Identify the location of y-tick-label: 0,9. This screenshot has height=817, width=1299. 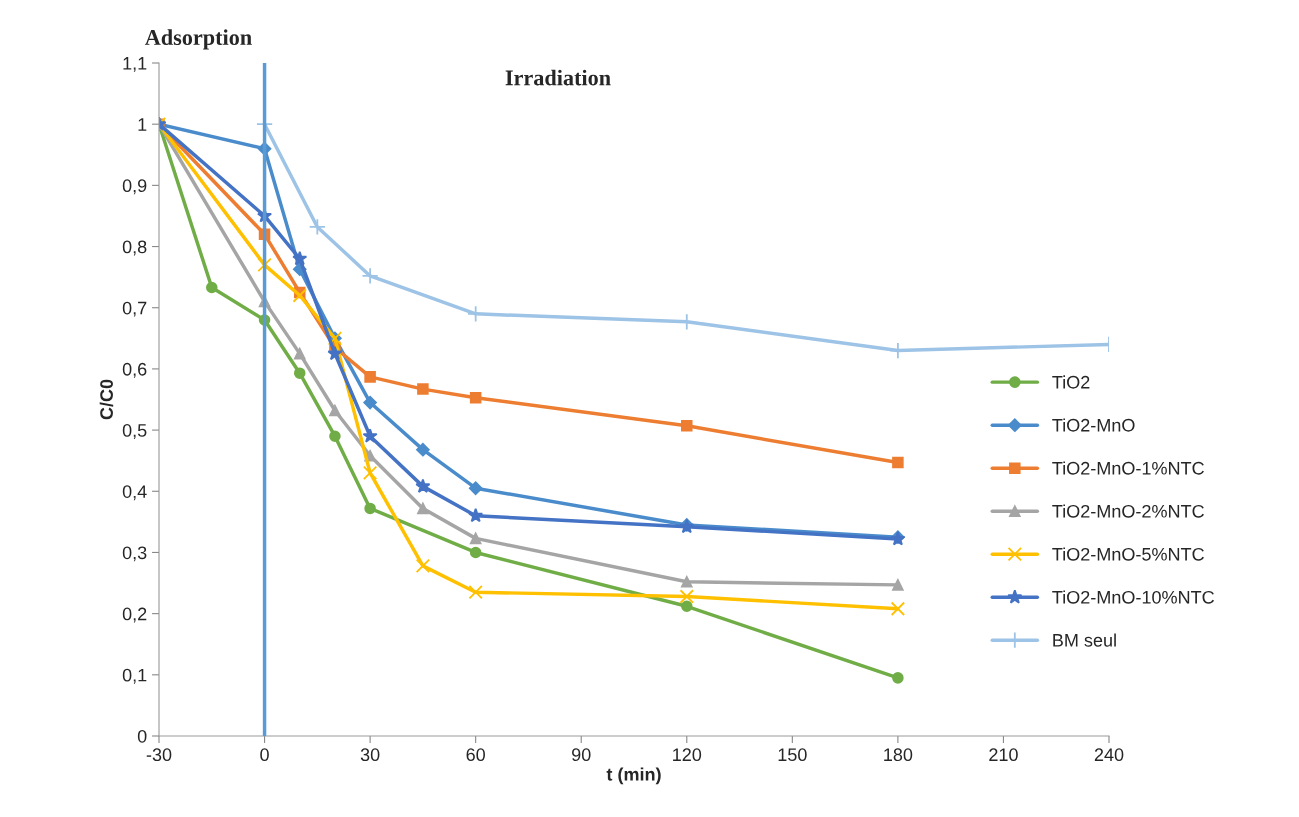
(134, 187).